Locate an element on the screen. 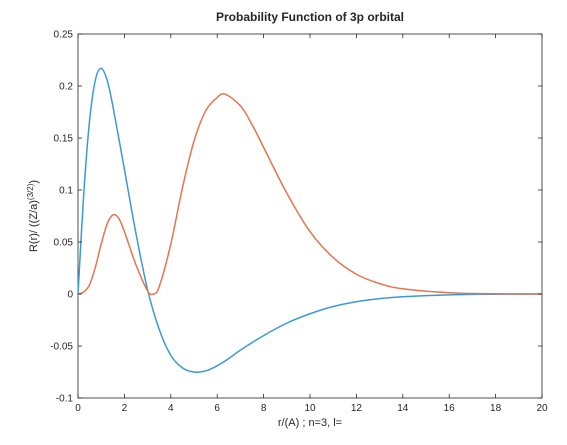 The height and width of the screenshot is (445, 567). x-tick-label: 10 is located at coordinates (310, 408).